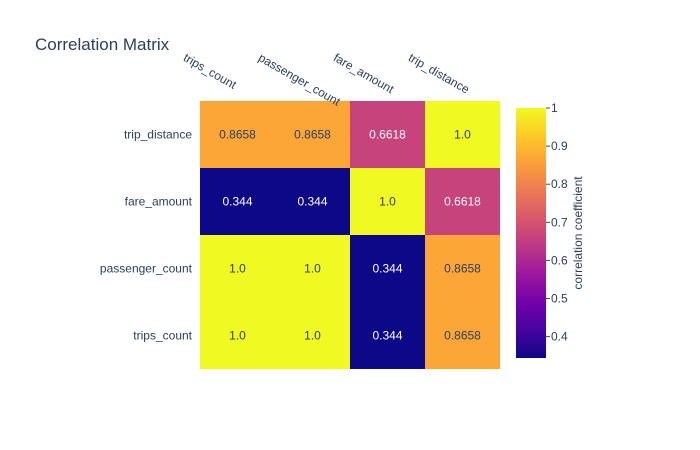 This screenshot has height=450, width=700. I want to click on colorbar-tick-label: 1, so click(554, 108).